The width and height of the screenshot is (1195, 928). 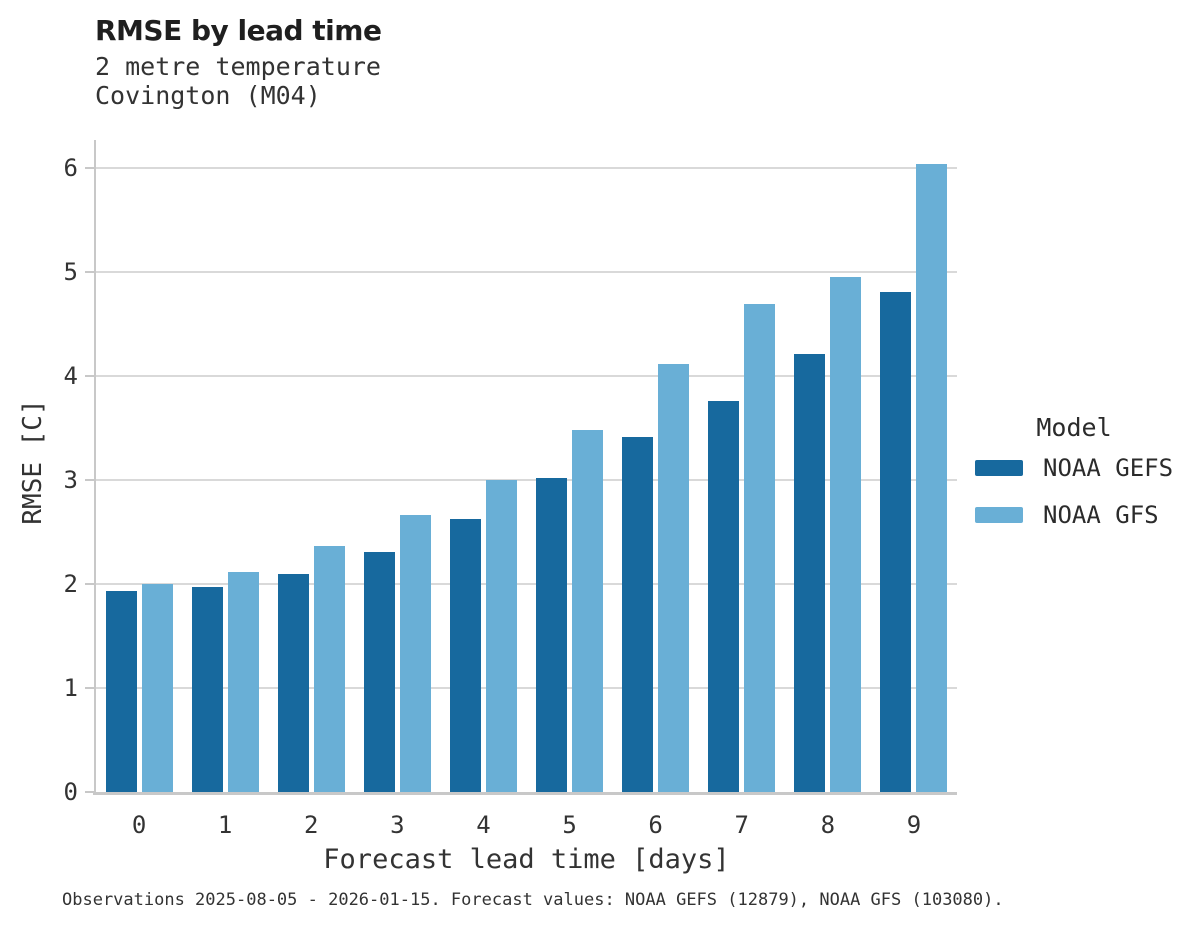 What do you see at coordinates (828, 825) in the screenshot?
I see `x-tick-label-8: 8` at bounding box center [828, 825].